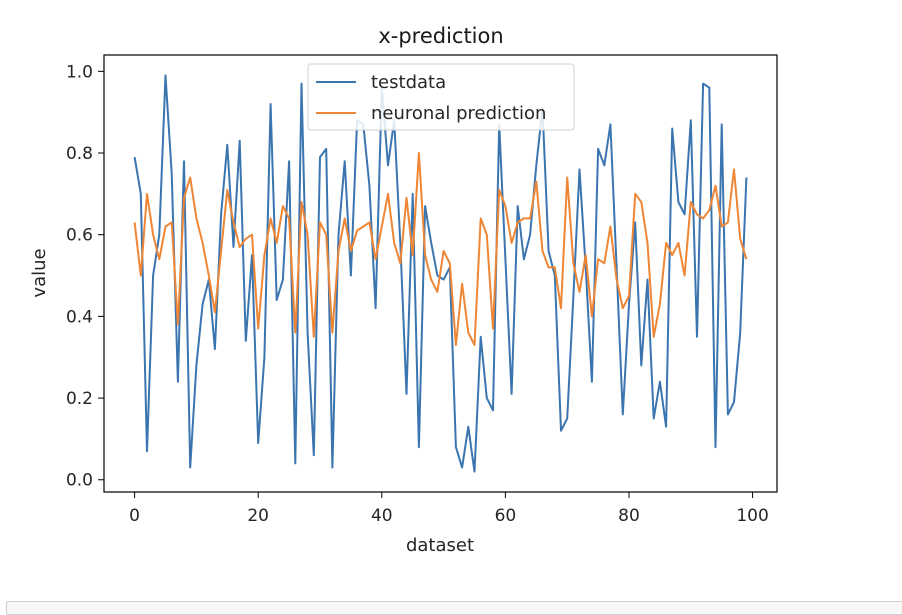 This screenshot has width=902, height=615. What do you see at coordinates (79, 399) in the screenshot?
I see `y-tick-label: 0.2` at bounding box center [79, 399].